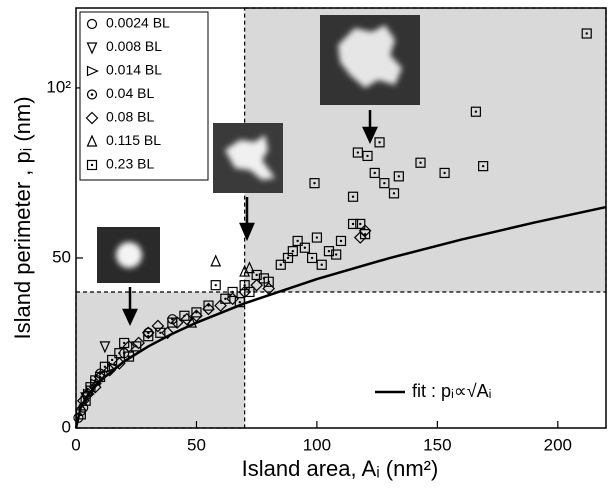  What do you see at coordinates (340, 468) in the screenshot?
I see `x-axis-label: Island area, Aᵢ (nm²)` at bounding box center [340, 468].